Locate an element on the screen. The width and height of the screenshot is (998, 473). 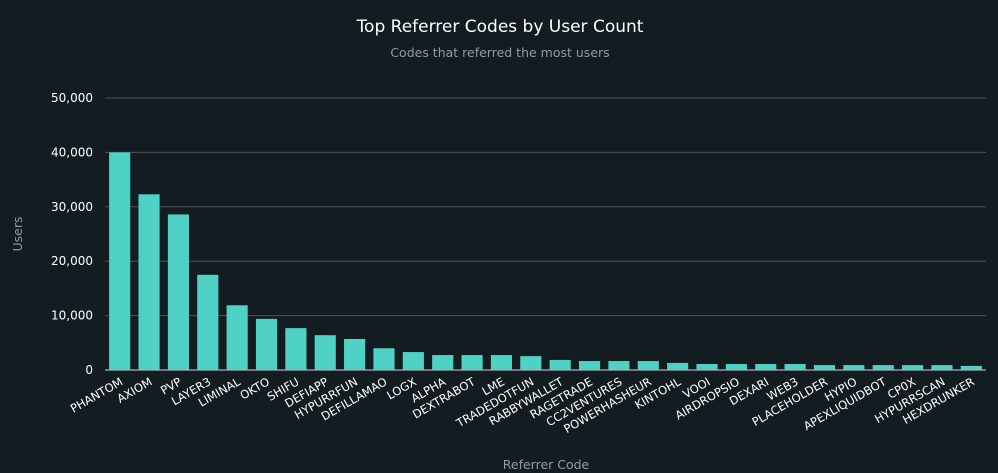
bar-apexliquidbot is located at coordinates (883, 367).